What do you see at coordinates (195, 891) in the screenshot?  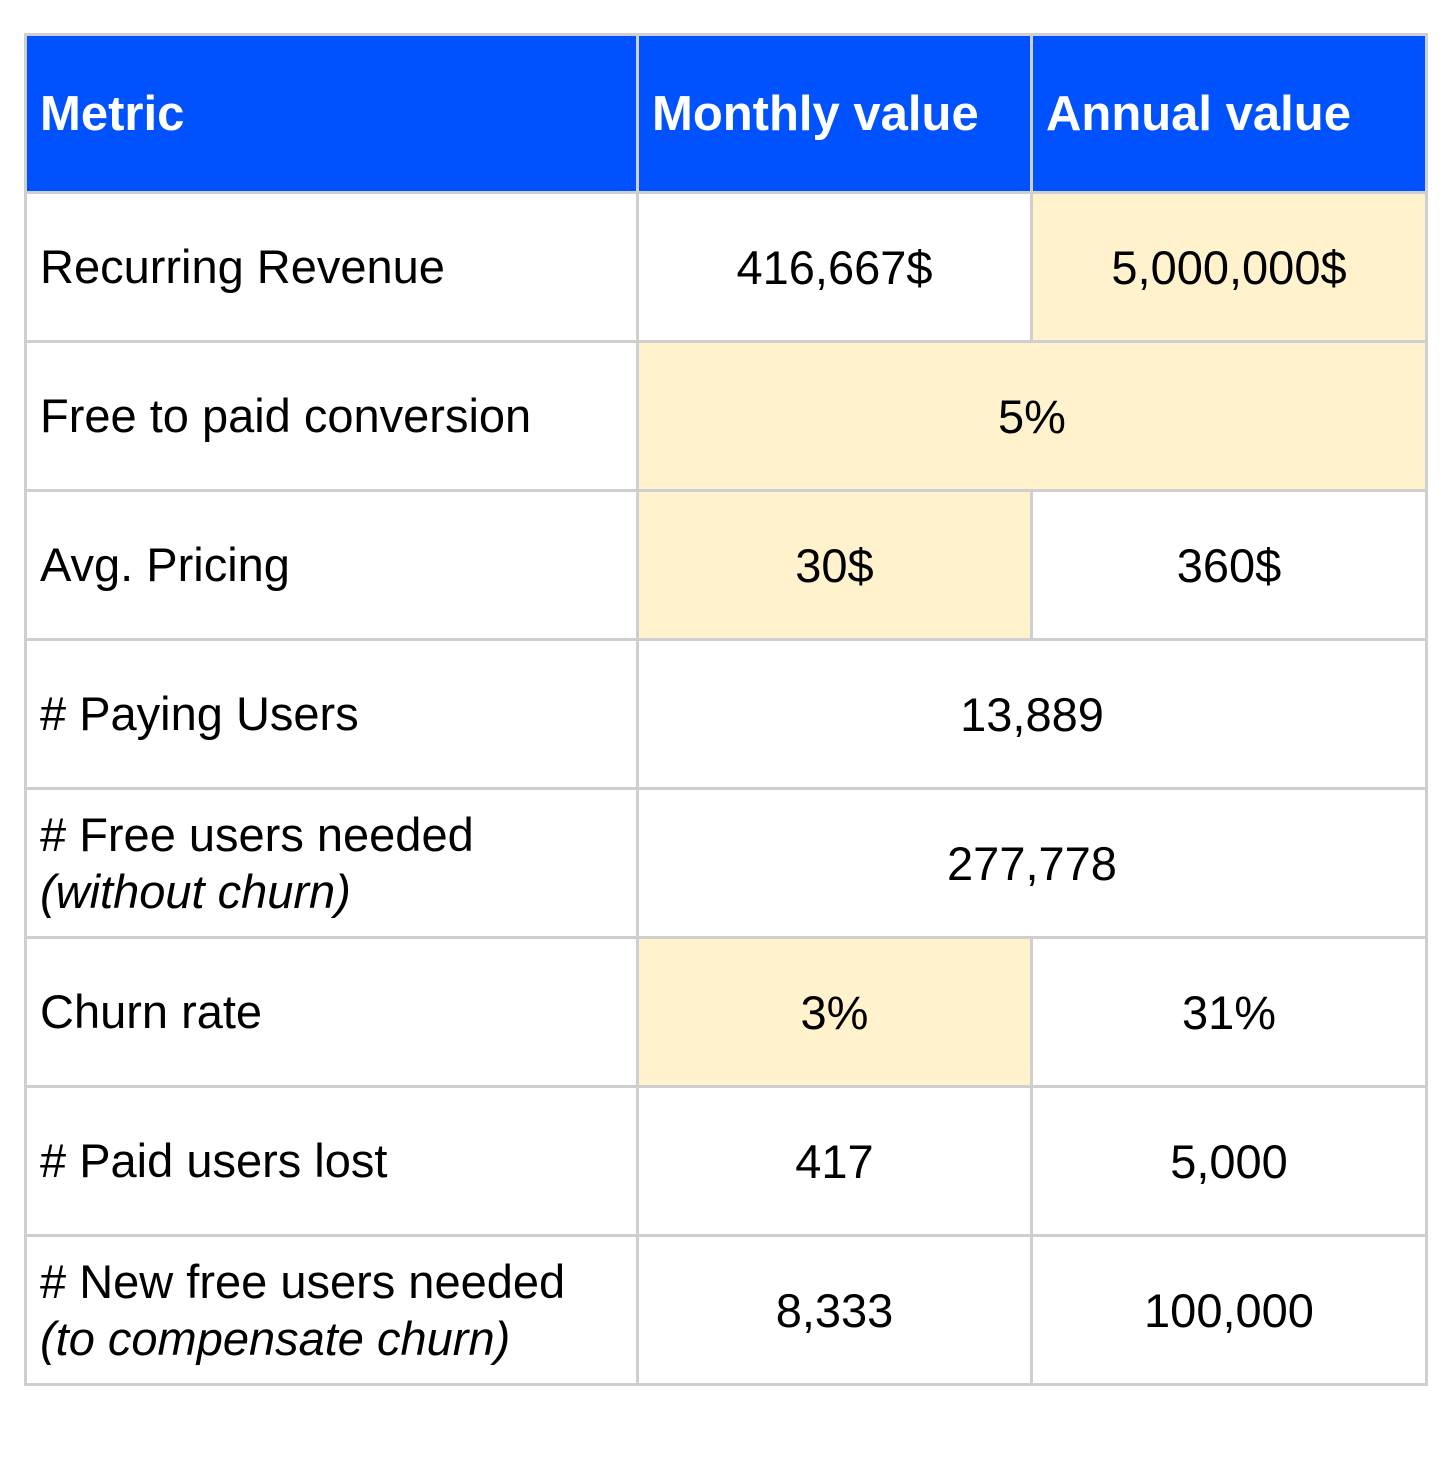 I see `metric-note: (without churn)` at bounding box center [195, 891].